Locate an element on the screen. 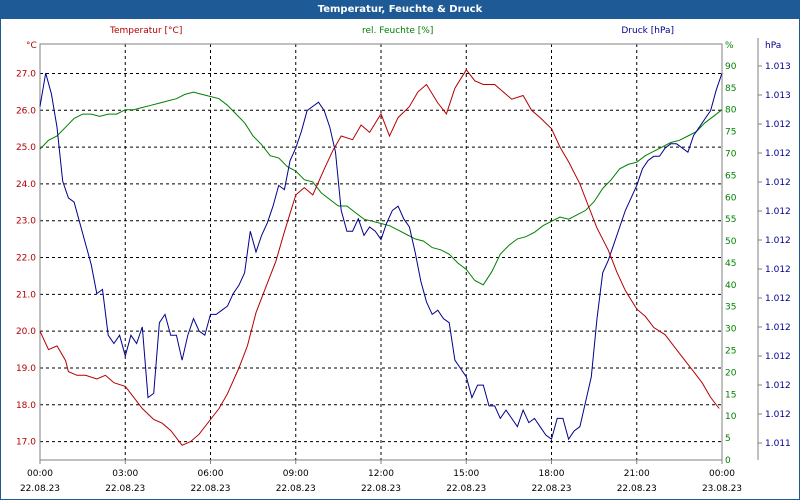  humidity-tick-label: 5 is located at coordinates (728, 439).